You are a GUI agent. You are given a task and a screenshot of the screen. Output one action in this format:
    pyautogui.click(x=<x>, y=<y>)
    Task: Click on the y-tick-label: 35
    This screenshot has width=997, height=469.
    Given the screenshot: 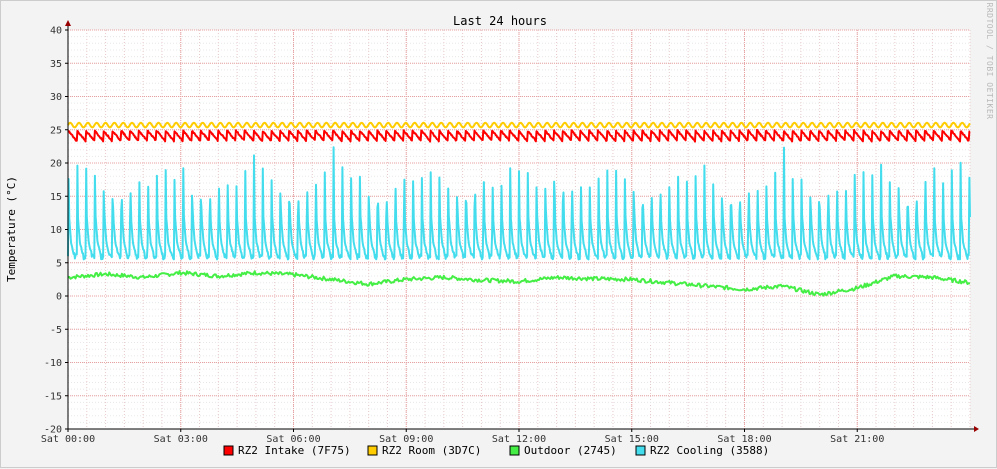 What is the action you would take?
    pyautogui.click(x=56, y=64)
    